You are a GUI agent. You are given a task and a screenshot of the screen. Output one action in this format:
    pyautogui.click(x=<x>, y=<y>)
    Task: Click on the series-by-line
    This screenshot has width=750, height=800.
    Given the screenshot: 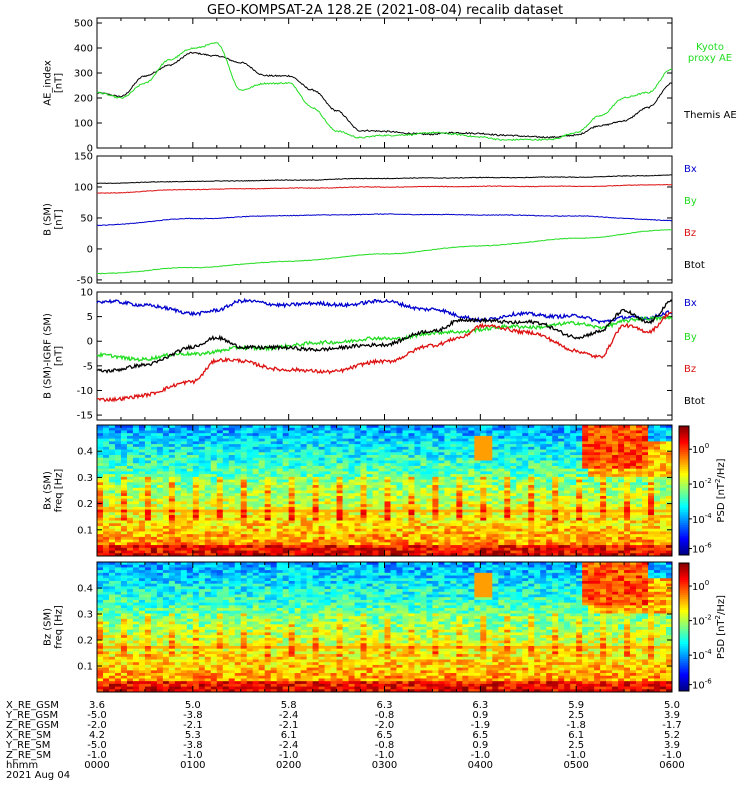 What is the action you would take?
    pyautogui.click(x=384, y=252)
    